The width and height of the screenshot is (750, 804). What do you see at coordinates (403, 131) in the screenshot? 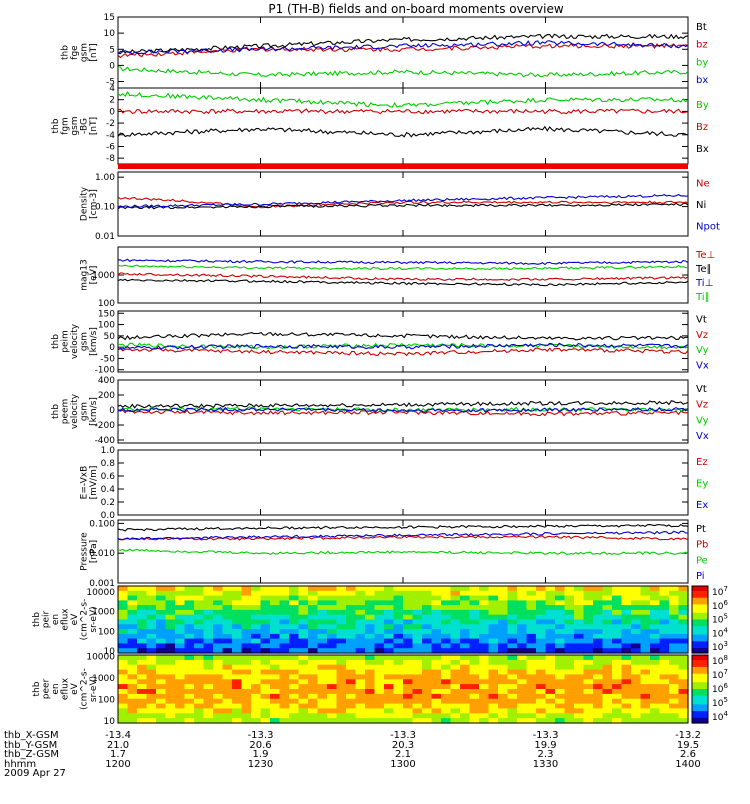
I see `panel-2-series-Bx` at bounding box center [403, 131].